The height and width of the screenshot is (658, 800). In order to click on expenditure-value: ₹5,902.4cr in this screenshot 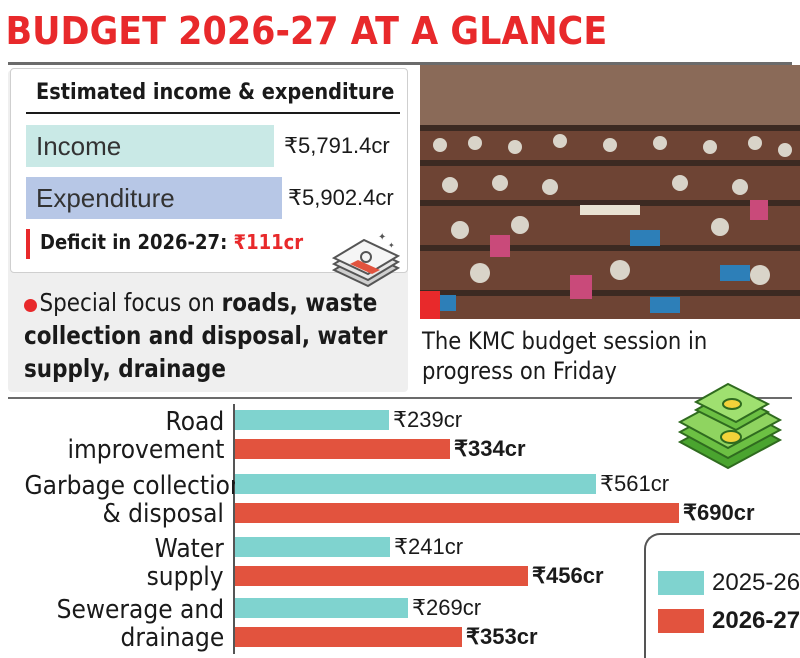, I will do `click(341, 197)`.